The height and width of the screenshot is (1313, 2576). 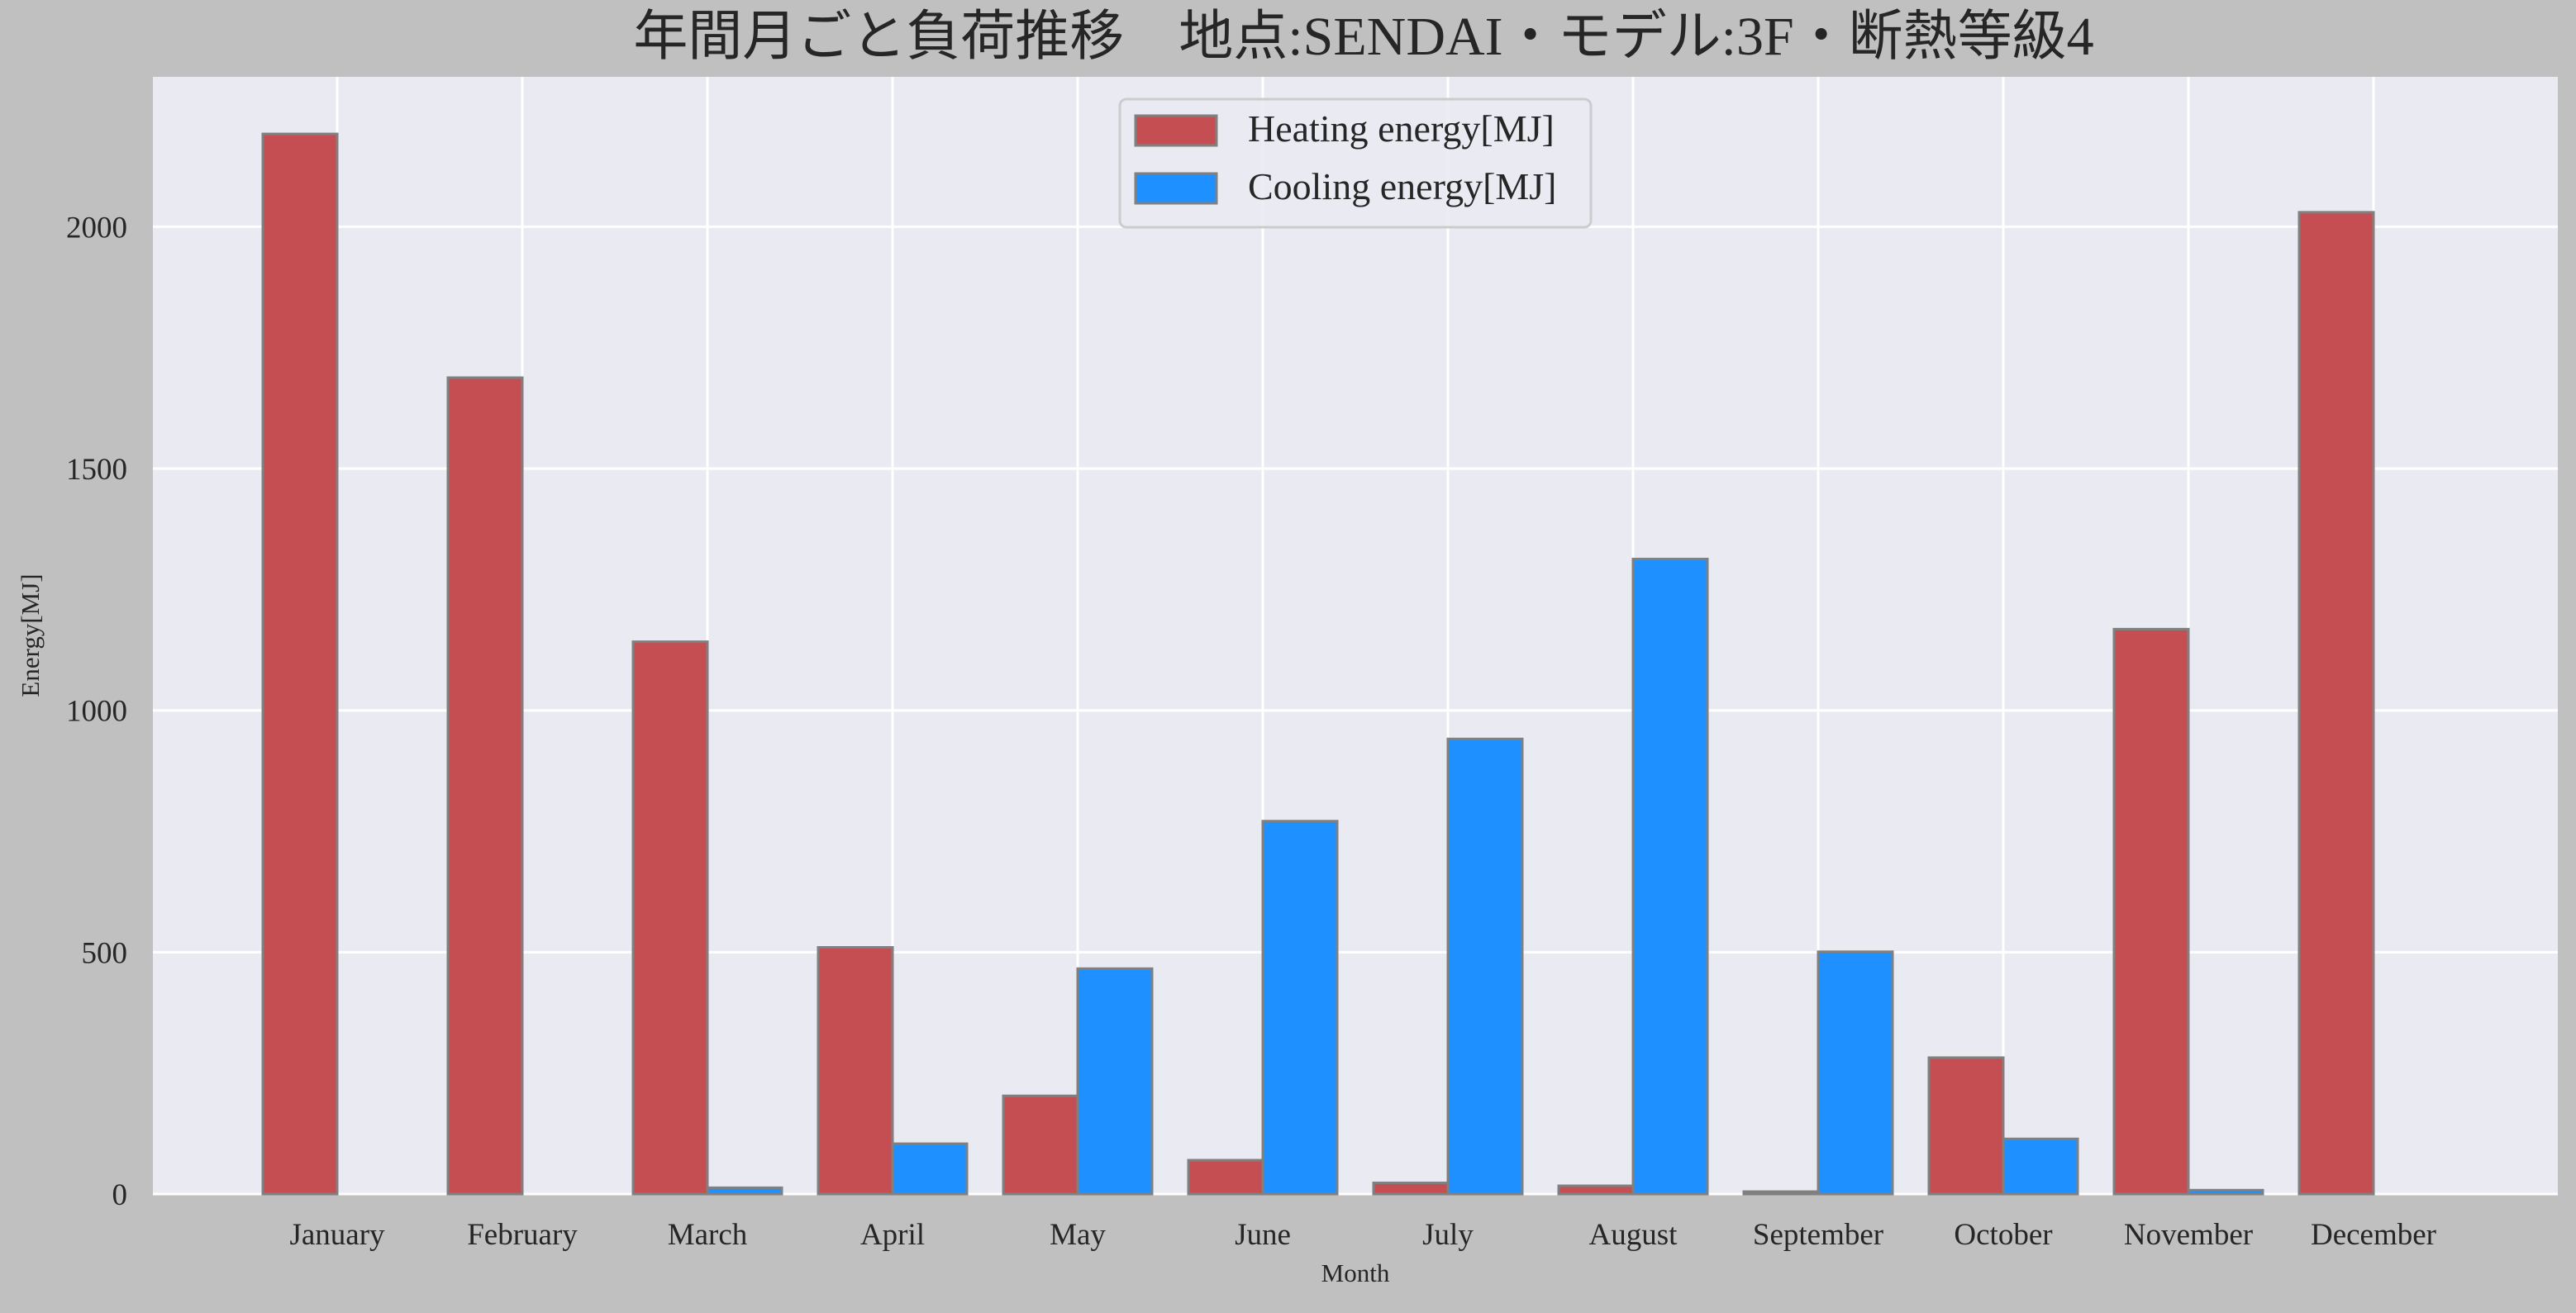 What do you see at coordinates (2336, 704) in the screenshot?
I see `heating-bar-december` at bounding box center [2336, 704].